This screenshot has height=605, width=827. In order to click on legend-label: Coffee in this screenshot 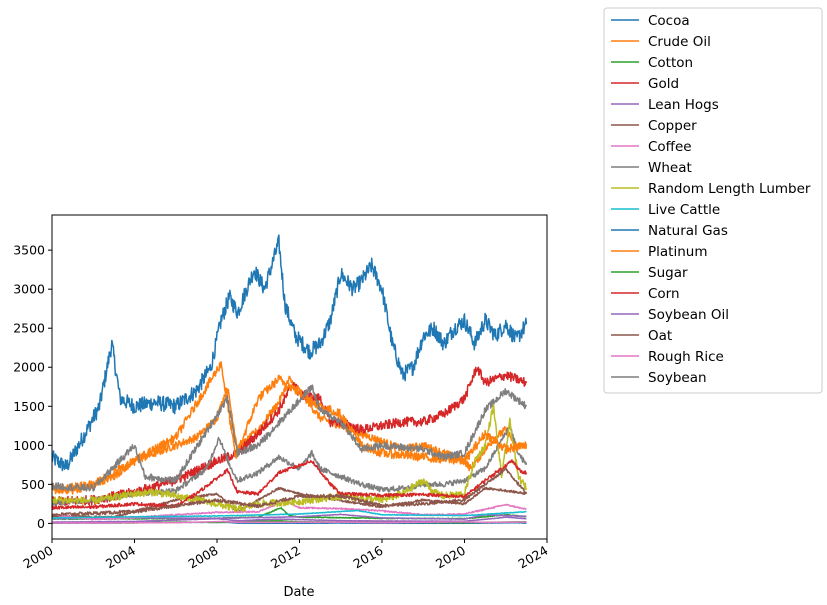, I will do `click(670, 147)`.